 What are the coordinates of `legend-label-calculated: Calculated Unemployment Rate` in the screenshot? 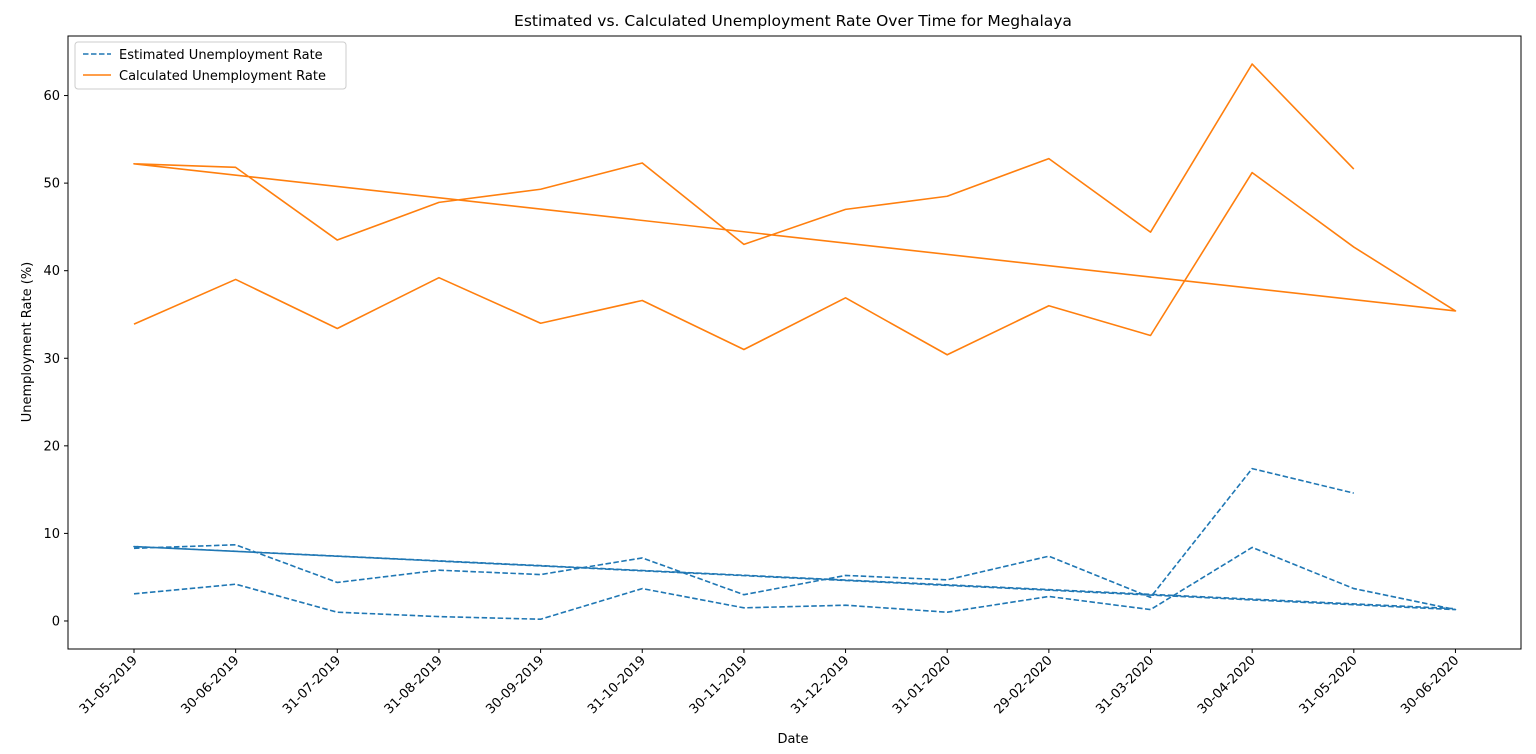 It's located at (222, 76).